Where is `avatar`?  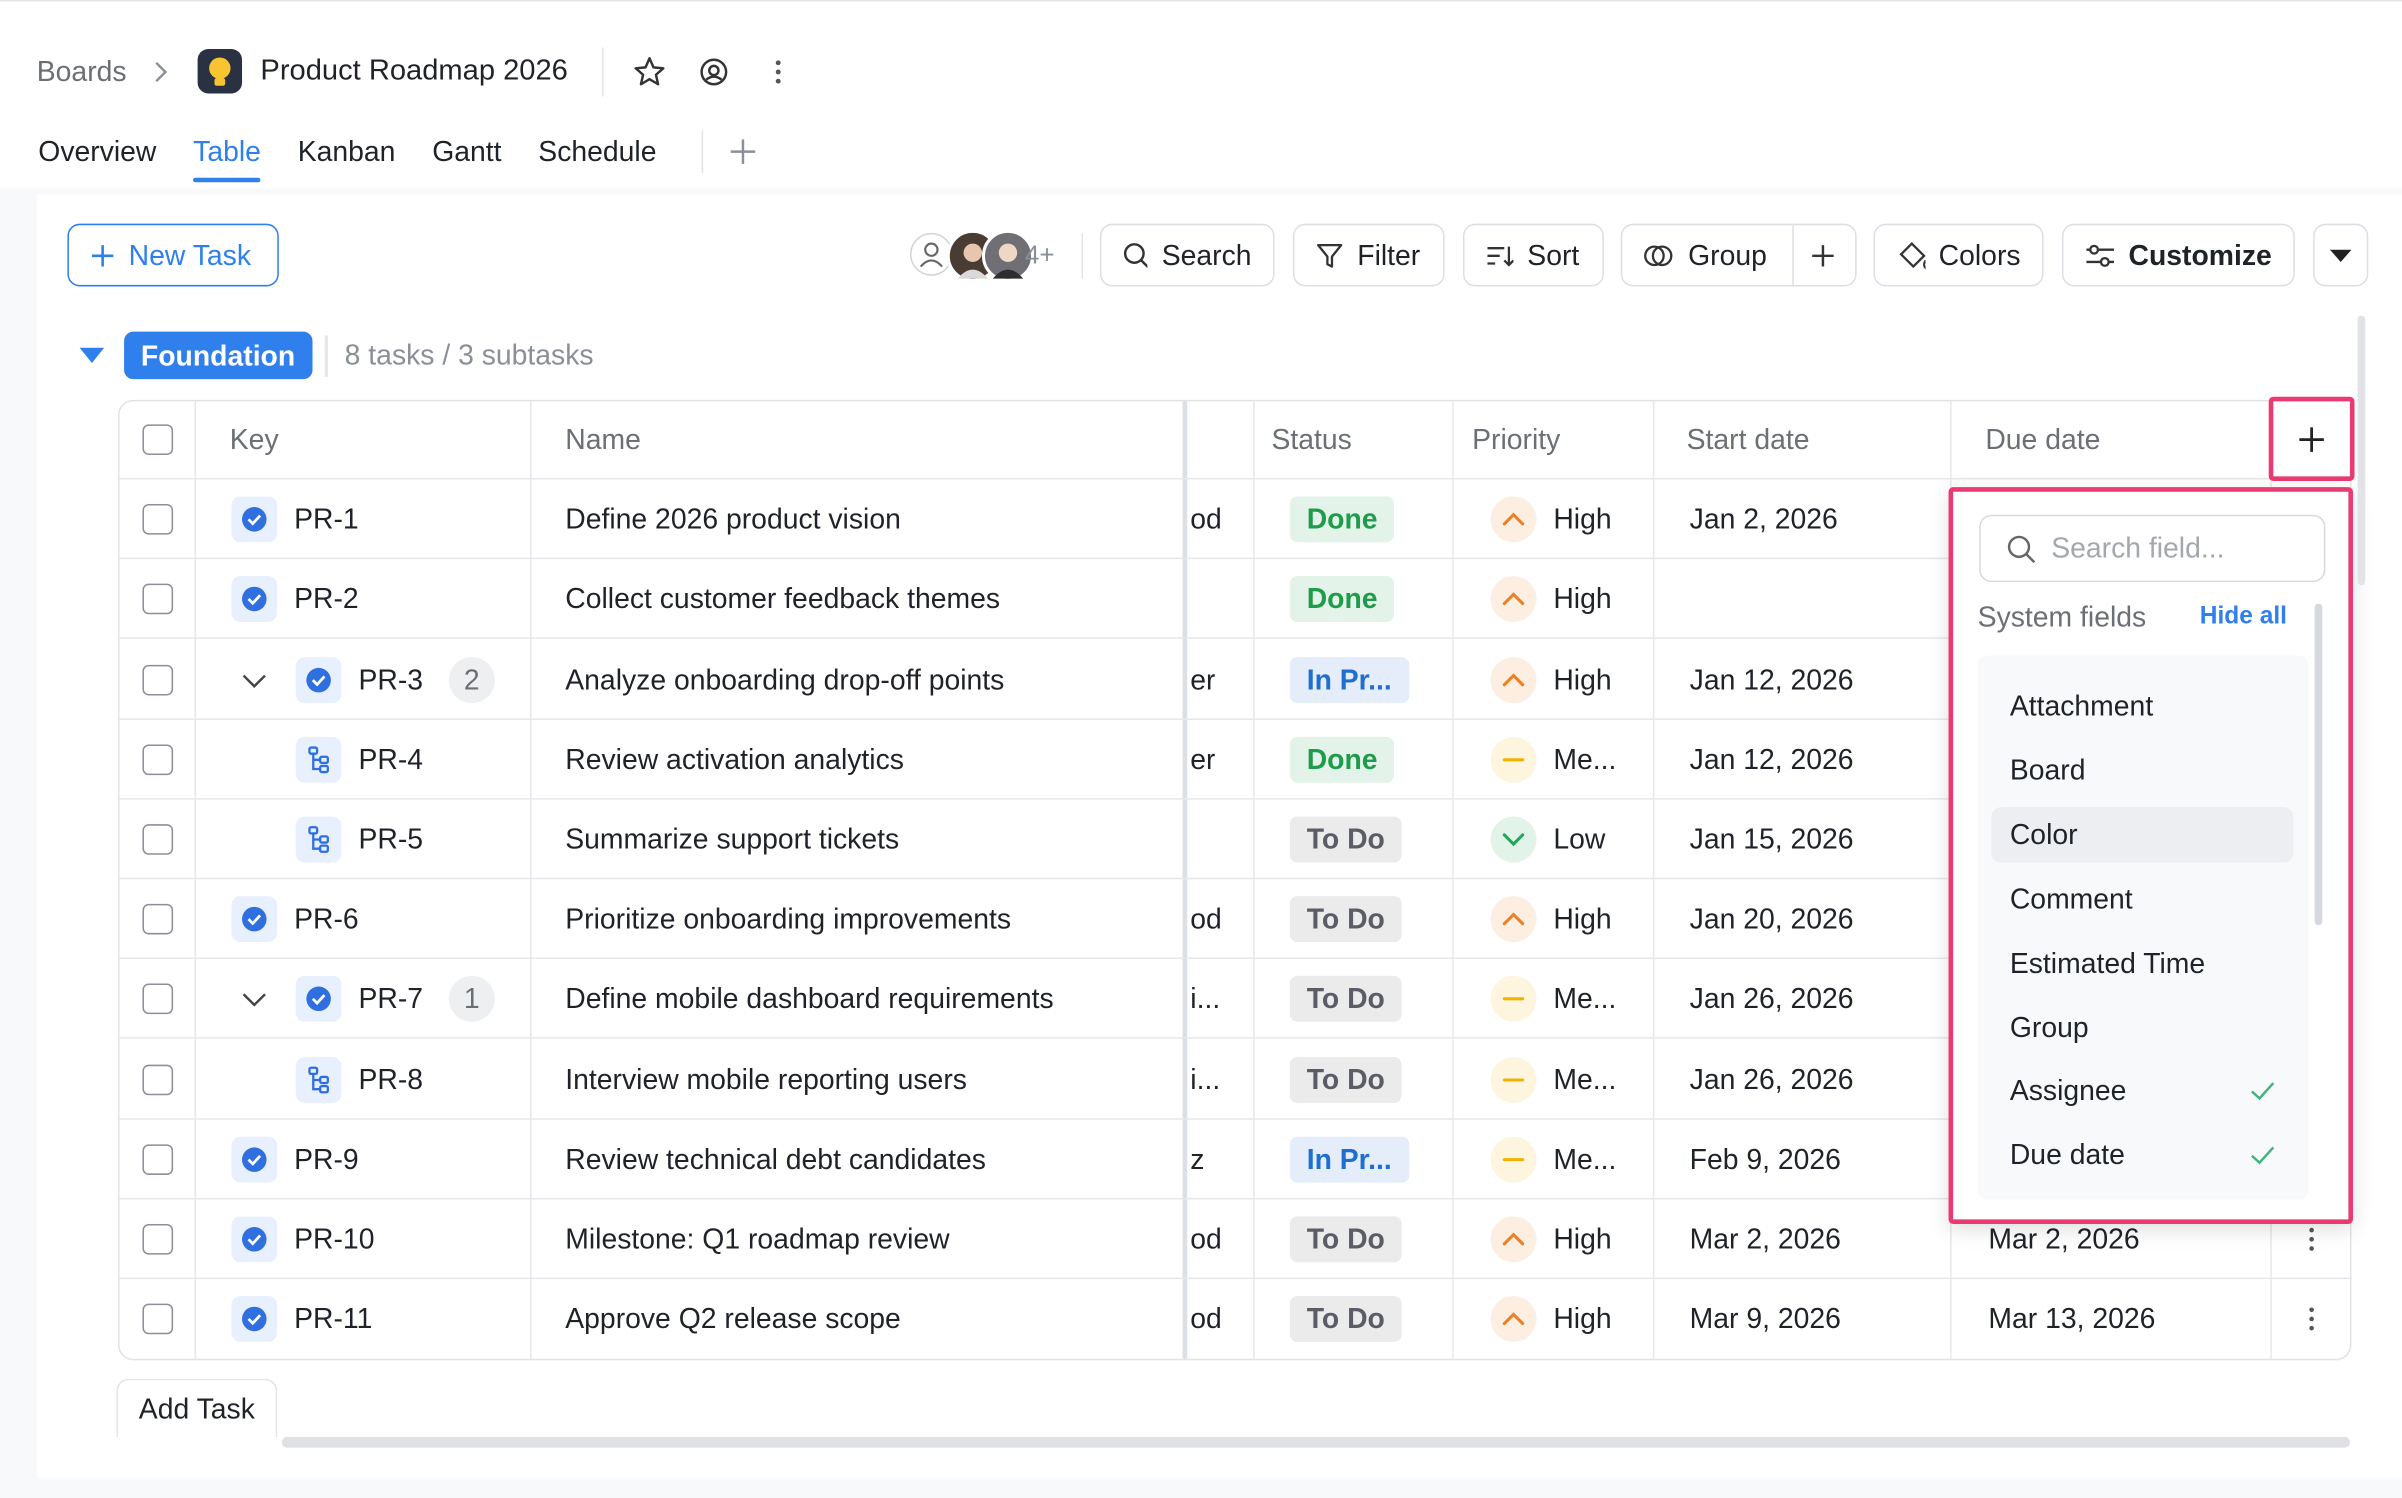
avatar is located at coordinates (1008, 255).